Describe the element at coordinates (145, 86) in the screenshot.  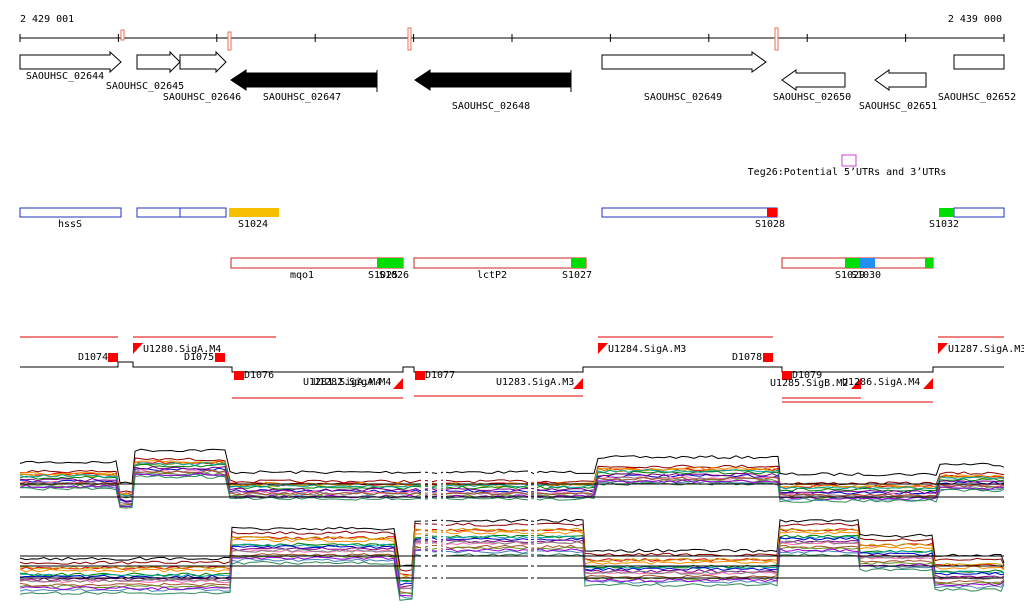
I see `gene-label: SAOUHSC_02645` at that location.